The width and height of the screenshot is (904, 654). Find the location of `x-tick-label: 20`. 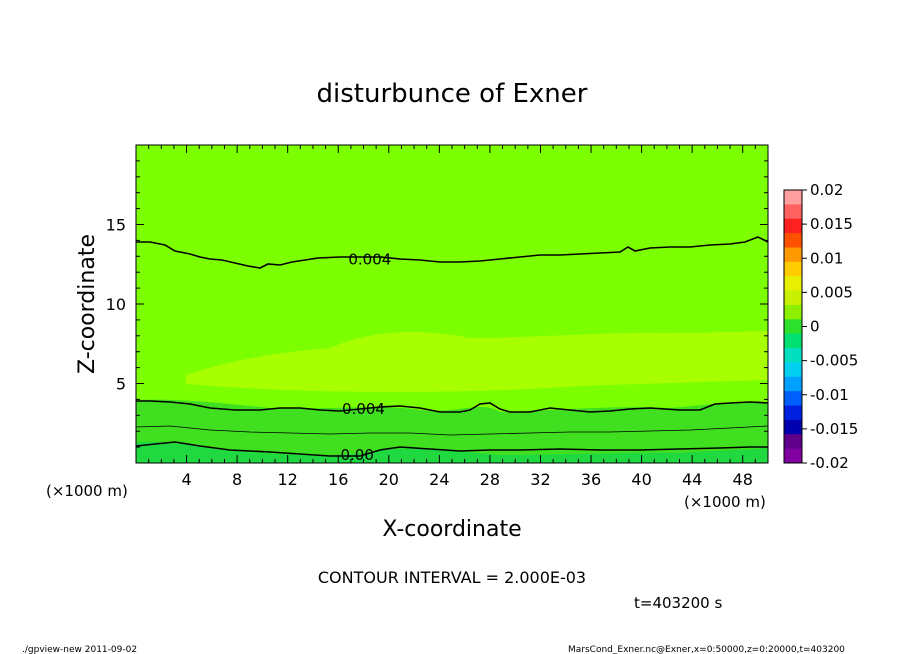

x-tick-label: 20 is located at coordinates (389, 479).